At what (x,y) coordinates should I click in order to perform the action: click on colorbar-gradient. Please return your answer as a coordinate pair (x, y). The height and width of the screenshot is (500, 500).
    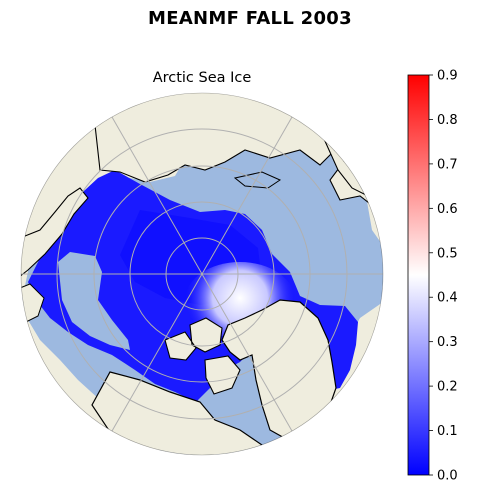
    Looking at the image, I should click on (418, 275).